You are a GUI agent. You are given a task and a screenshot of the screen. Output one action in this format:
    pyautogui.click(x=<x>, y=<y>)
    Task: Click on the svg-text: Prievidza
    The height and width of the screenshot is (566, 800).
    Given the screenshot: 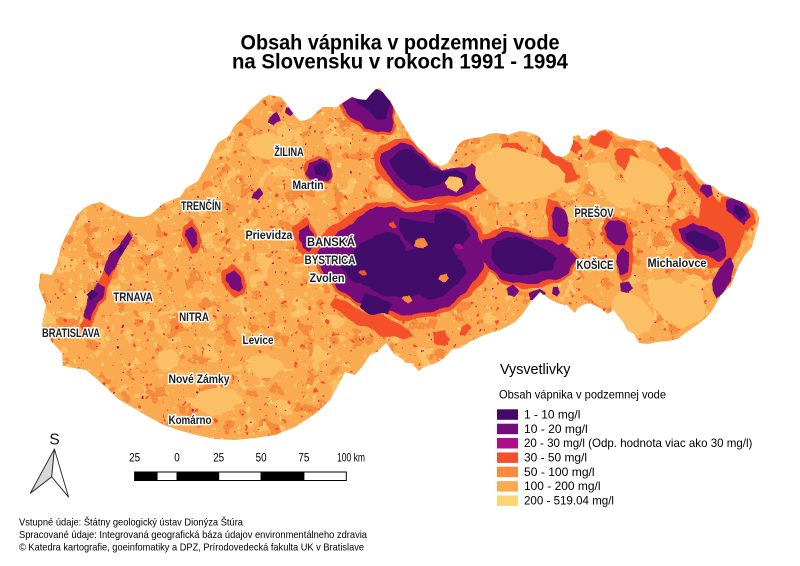 What is the action you would take?
    pyautogui.click(x=270, y=236)
    